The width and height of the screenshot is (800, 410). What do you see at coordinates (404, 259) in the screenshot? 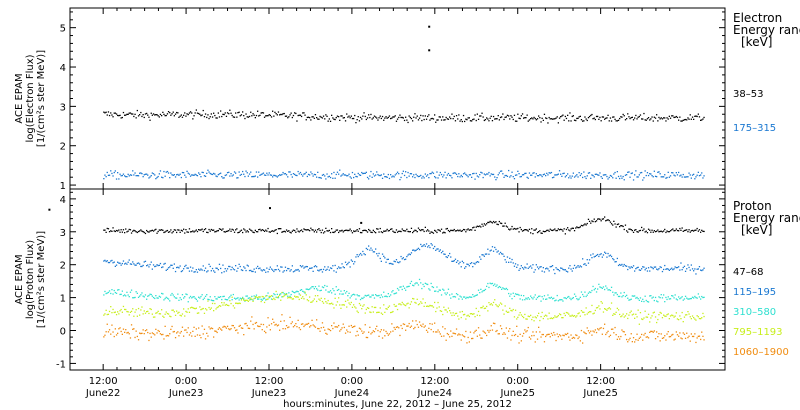
I see `series-115–195` at bounding box center [404, 259].